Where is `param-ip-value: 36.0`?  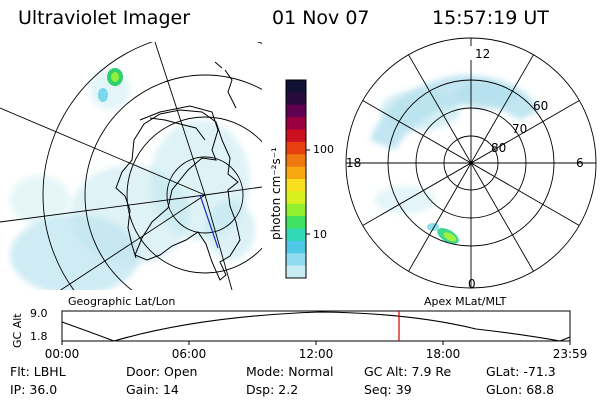
param-ip-value: 36.0 is located at coordinates (43, 389).